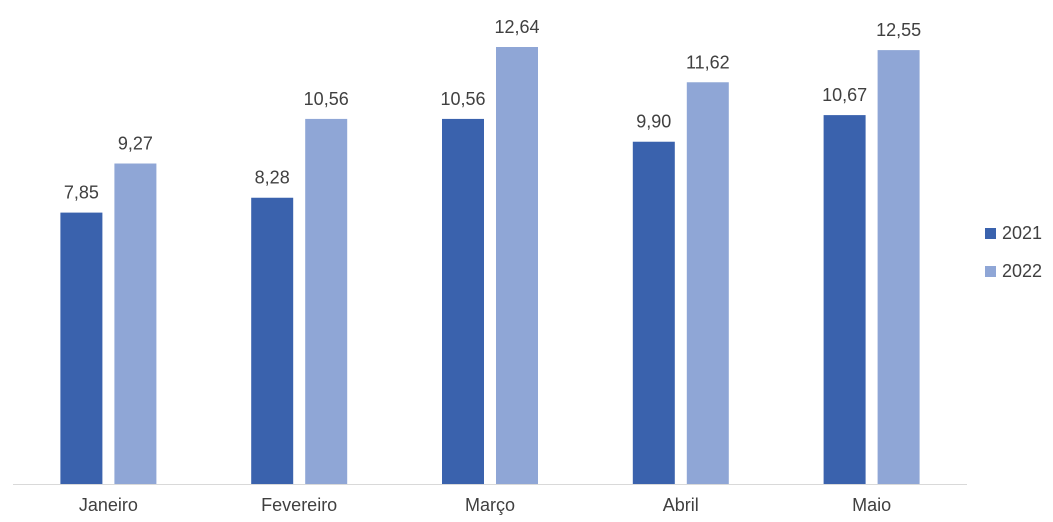 This screenshot has height=522, width=1053. I want to click on bar-2022-janeiro, so click(135, 323).